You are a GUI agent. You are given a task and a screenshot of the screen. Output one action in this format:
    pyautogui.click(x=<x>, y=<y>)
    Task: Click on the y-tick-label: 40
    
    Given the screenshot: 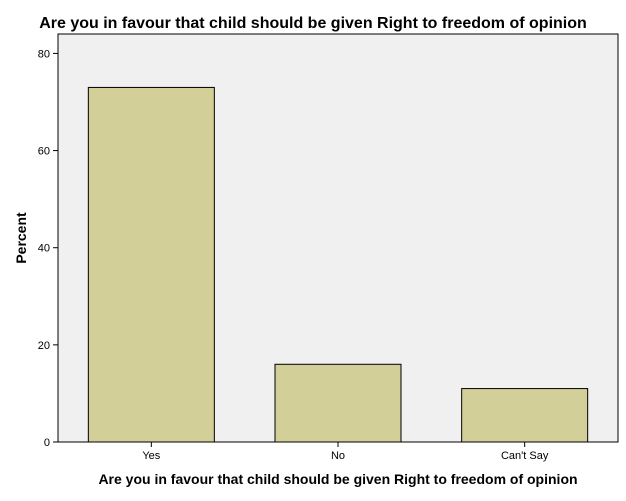 What is the action you would take?
    pyautogui.click(x=44, y=249)
    